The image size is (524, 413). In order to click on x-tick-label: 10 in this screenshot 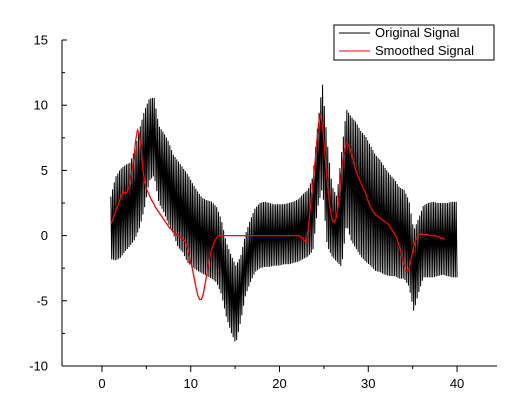, I will do `click(190, 383)`.